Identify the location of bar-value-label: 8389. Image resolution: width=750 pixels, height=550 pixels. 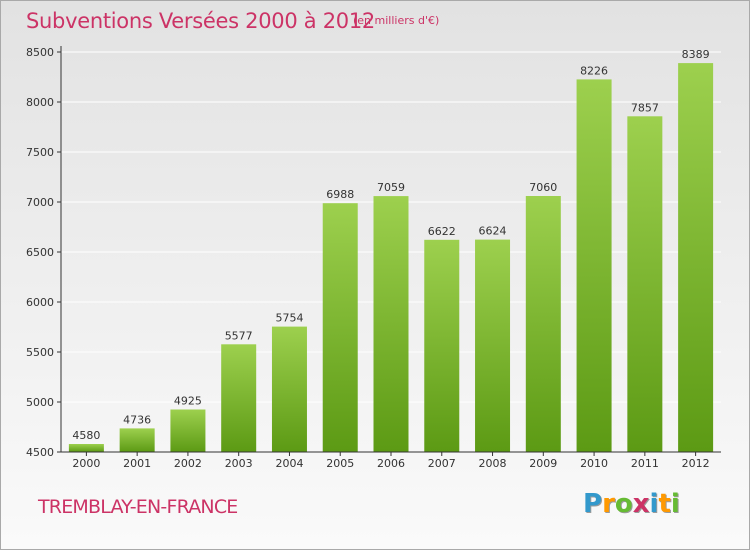
(696, 54).